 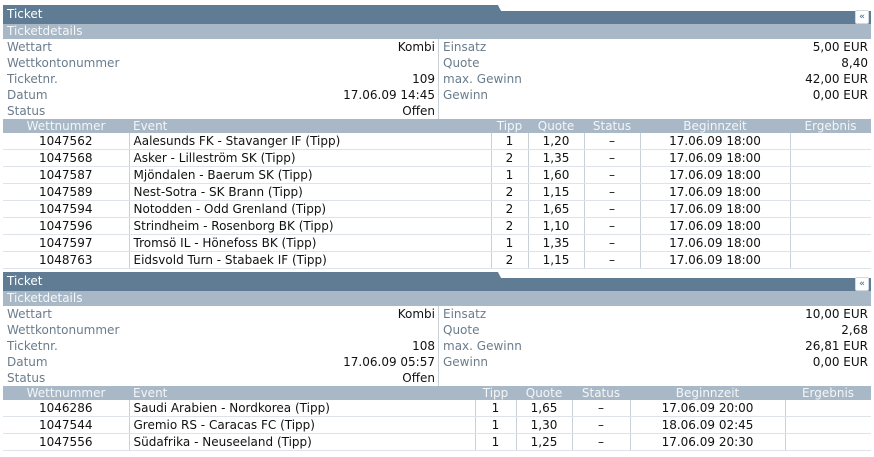 What do you see at coordinates (389, 95) in the screenshot?
I see `detail-value: 17.06.09 14:45` at bounding box center [389, 95].